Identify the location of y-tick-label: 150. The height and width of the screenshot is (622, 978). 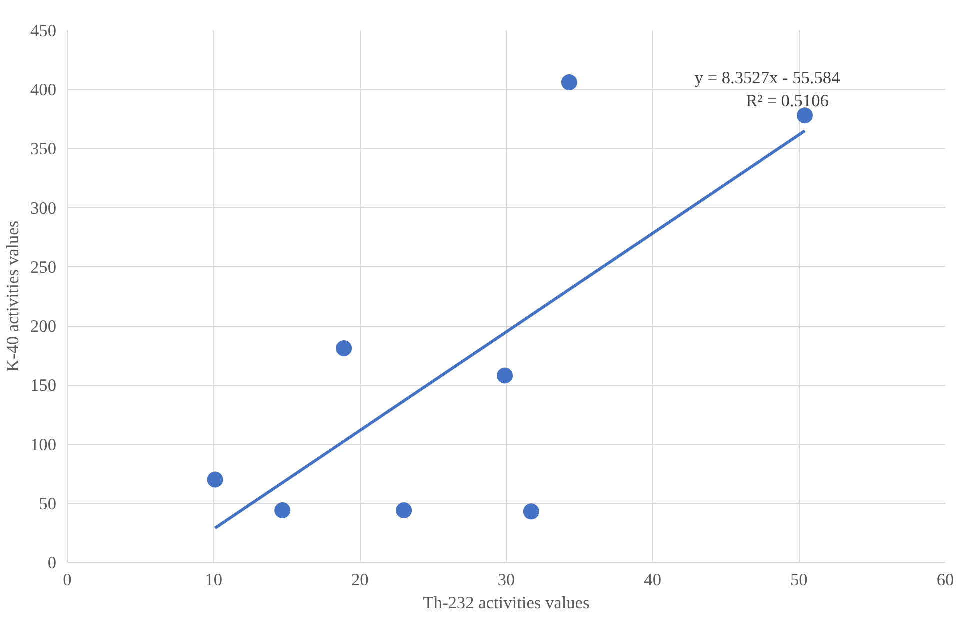
(43, 386).